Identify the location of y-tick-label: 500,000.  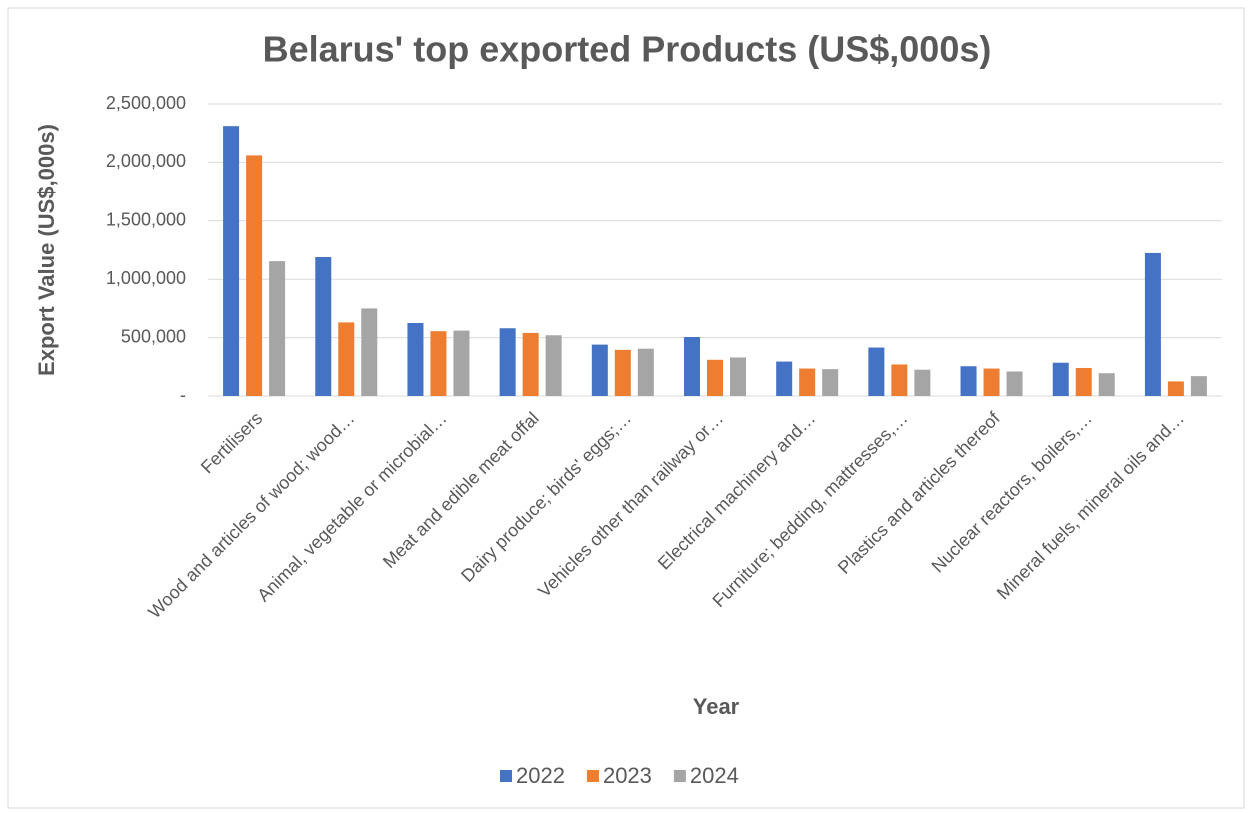
(153, 336).